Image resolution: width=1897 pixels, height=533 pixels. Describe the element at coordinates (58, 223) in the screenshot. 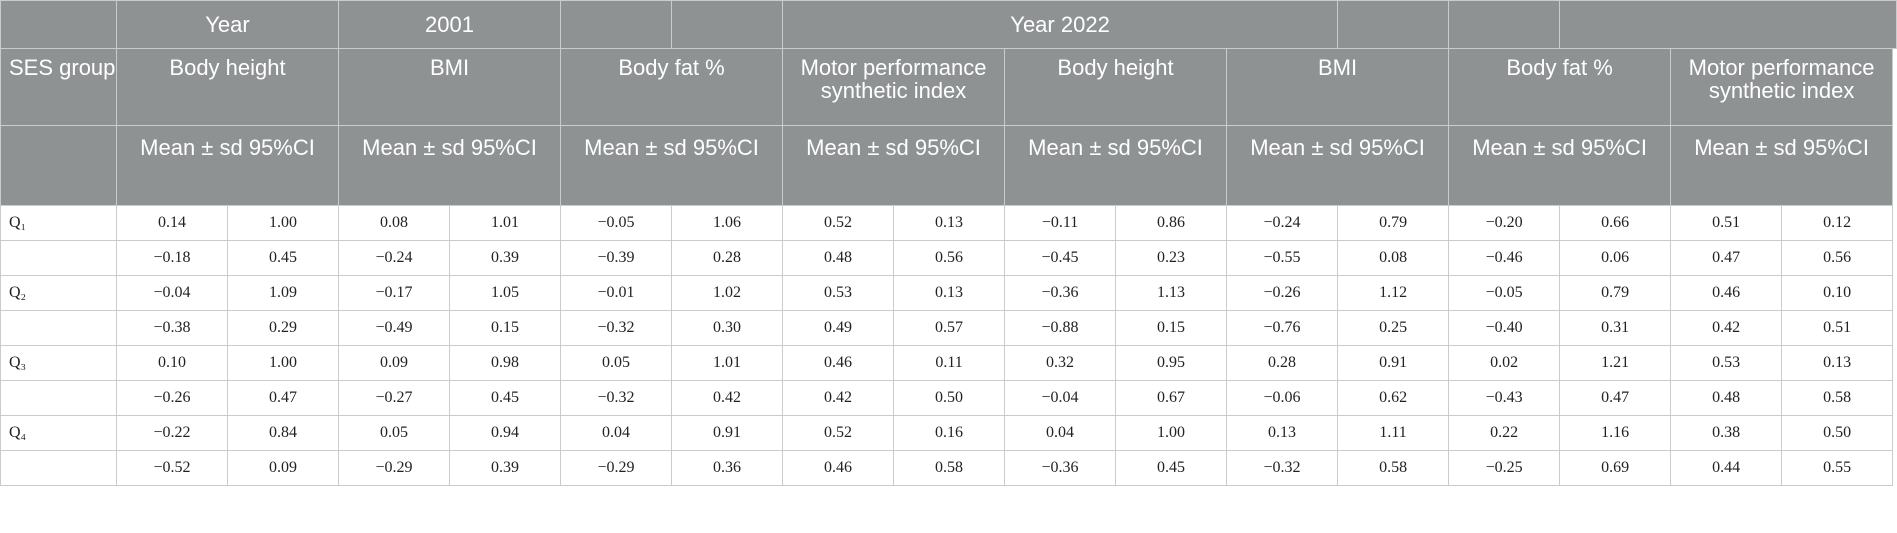

I see `ses-group-cell: Q₁` at that location.